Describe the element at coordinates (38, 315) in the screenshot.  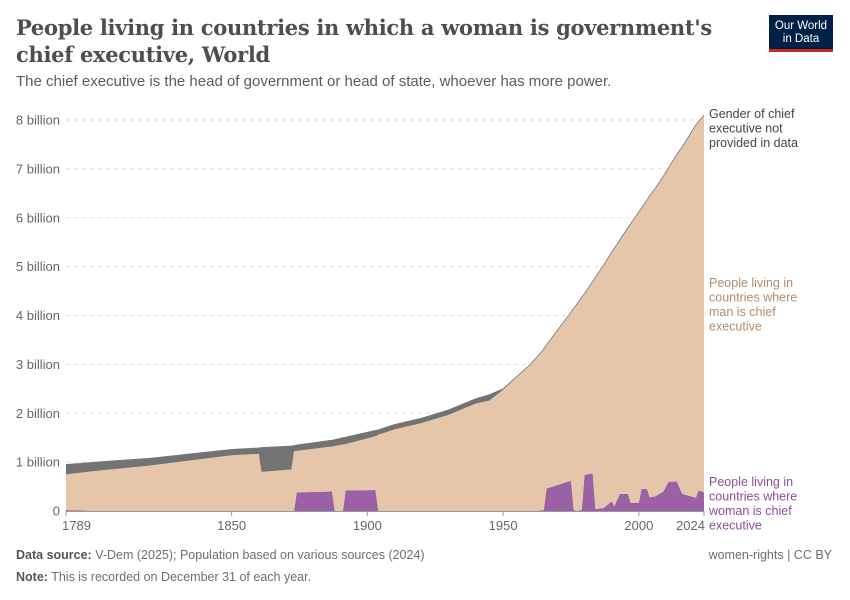
I see `y-tick-label: 4 billion` at that location.